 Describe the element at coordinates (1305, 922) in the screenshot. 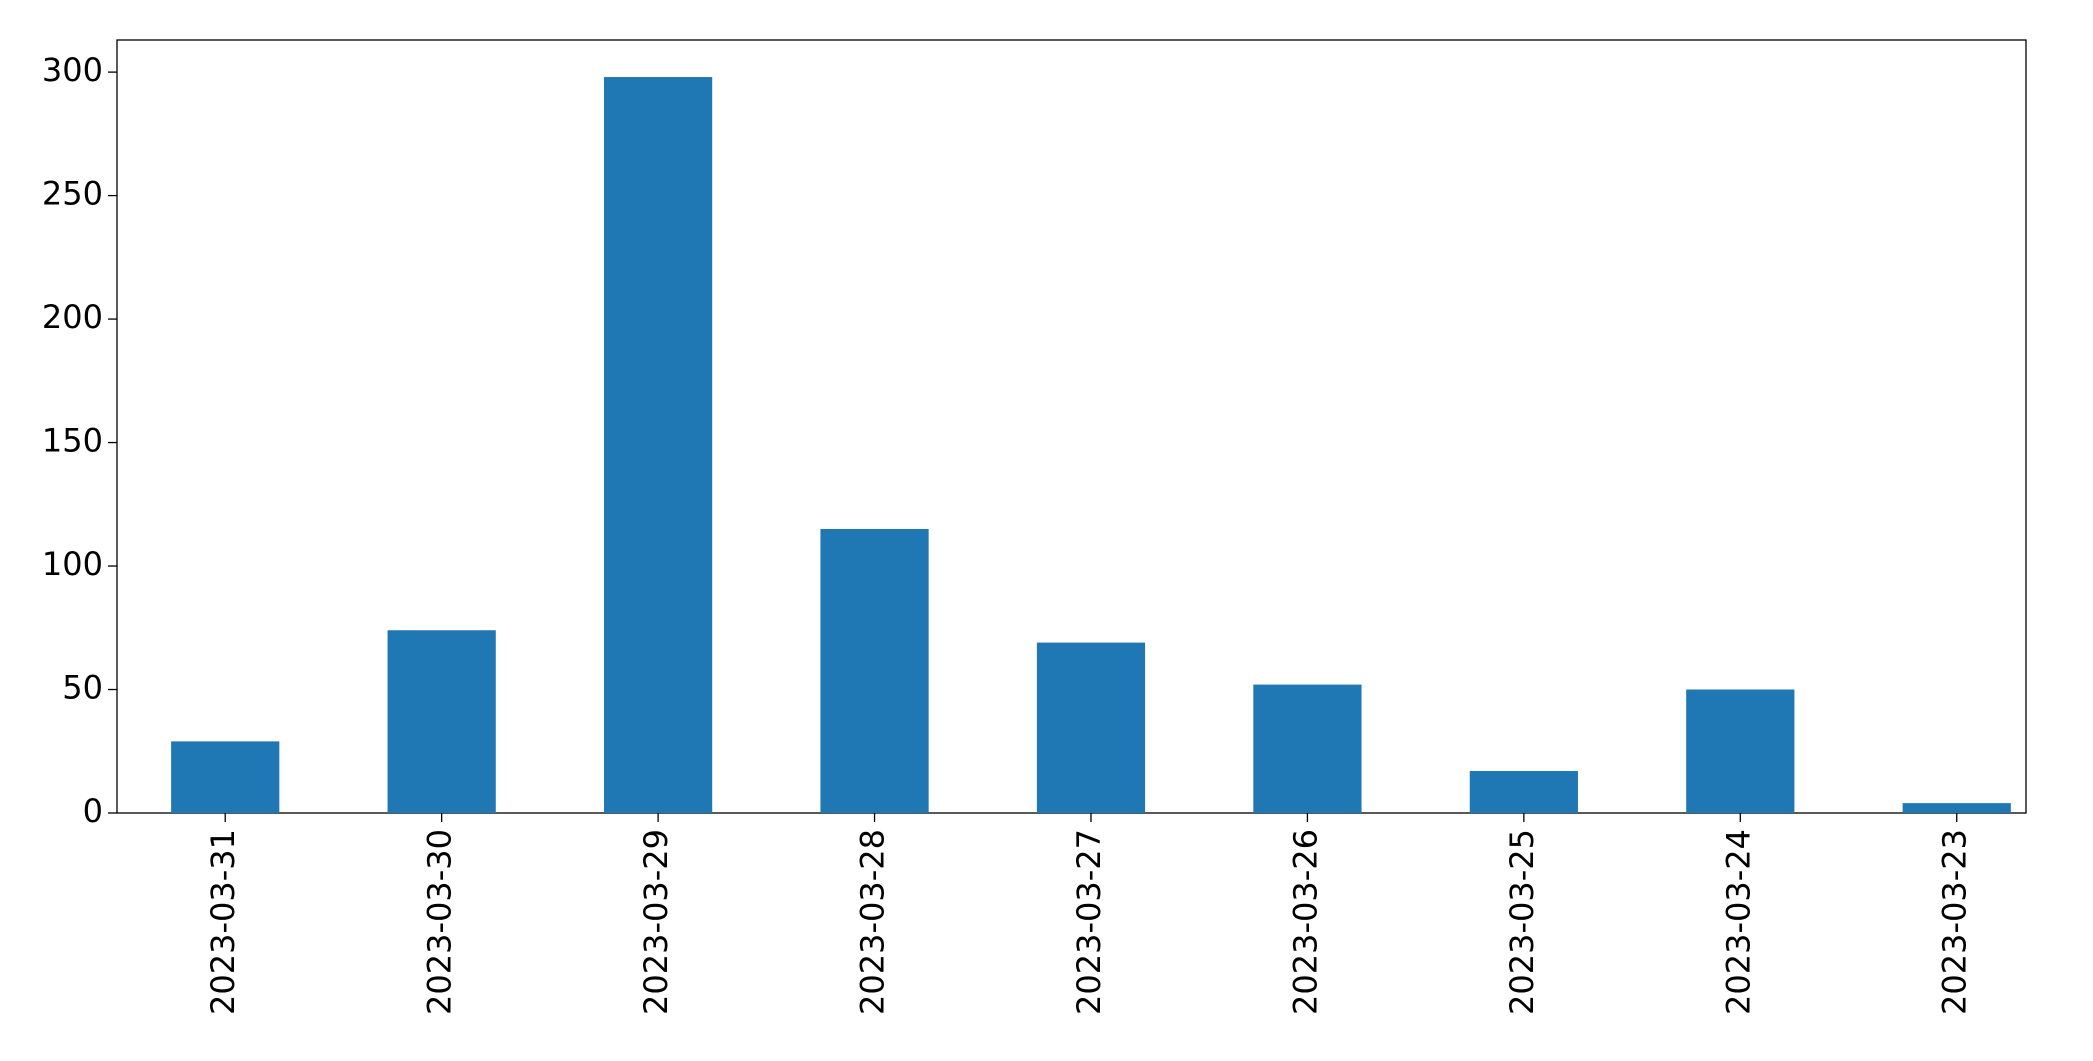

I see `x-tick-label: 2023-03-26` at that location.